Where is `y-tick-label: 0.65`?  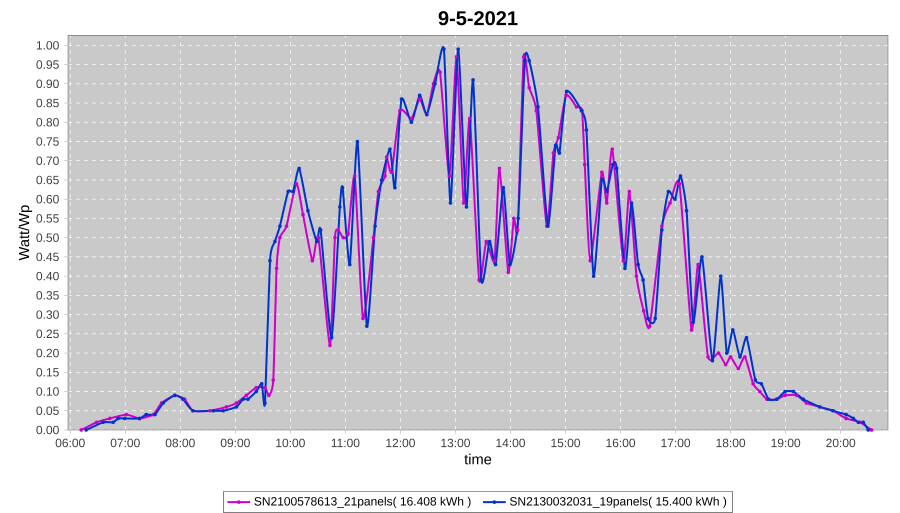 y-tick-label: 0.65 is located at coordinates (47, 180).